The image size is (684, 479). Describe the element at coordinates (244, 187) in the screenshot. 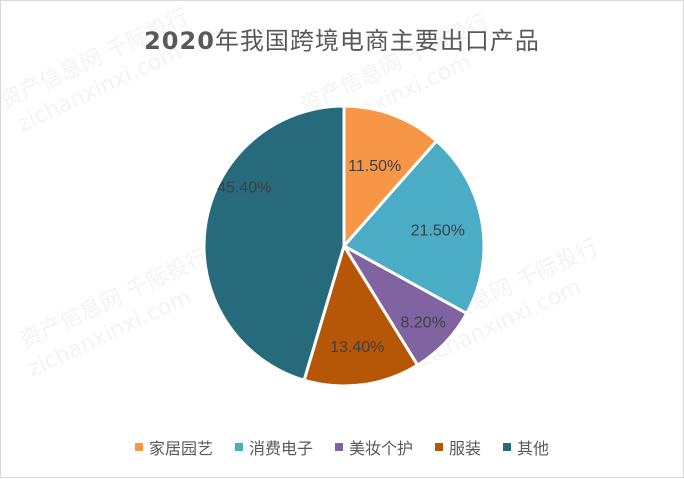

I see `data-label: 45.40%` at that location.